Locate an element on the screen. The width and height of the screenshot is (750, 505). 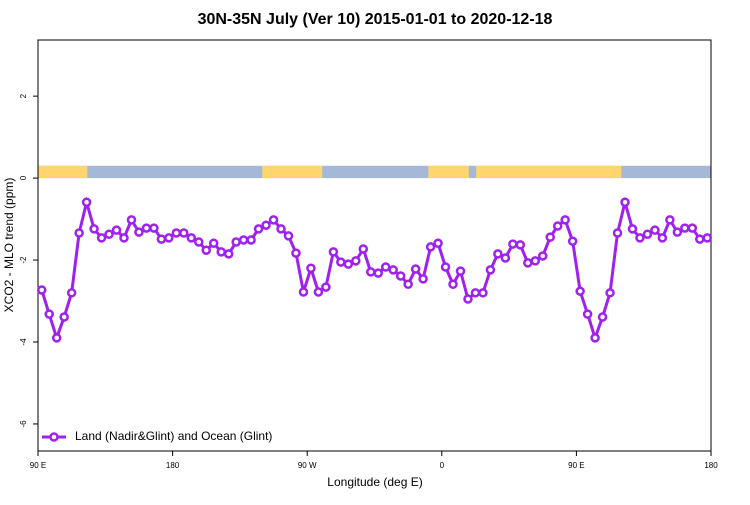
y-tick-label: -4 is located at coordinates (23, 342).